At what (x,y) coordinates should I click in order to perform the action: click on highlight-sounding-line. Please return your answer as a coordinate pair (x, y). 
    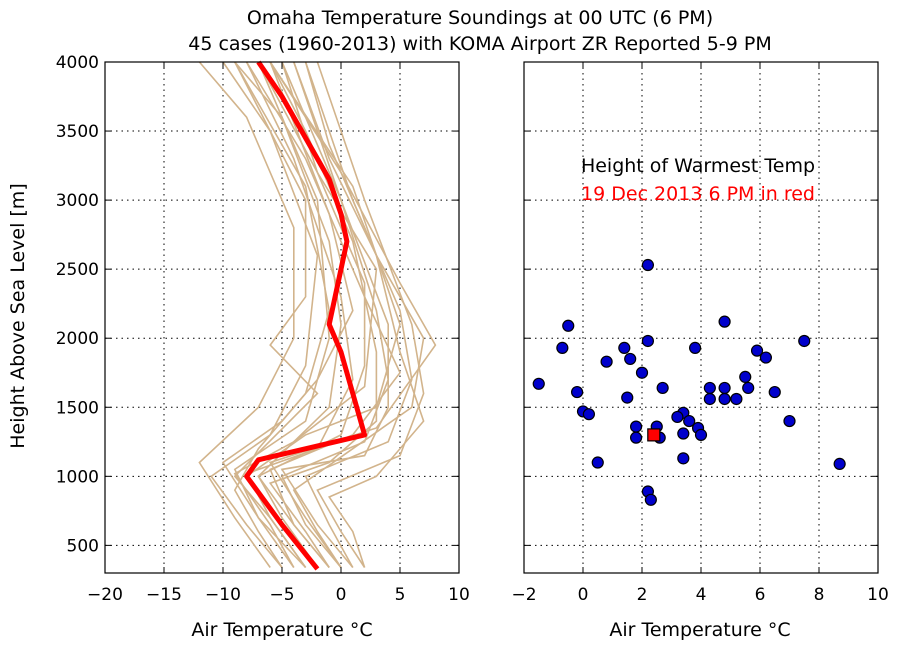
    Looking at the image, I should click on (306, 315).